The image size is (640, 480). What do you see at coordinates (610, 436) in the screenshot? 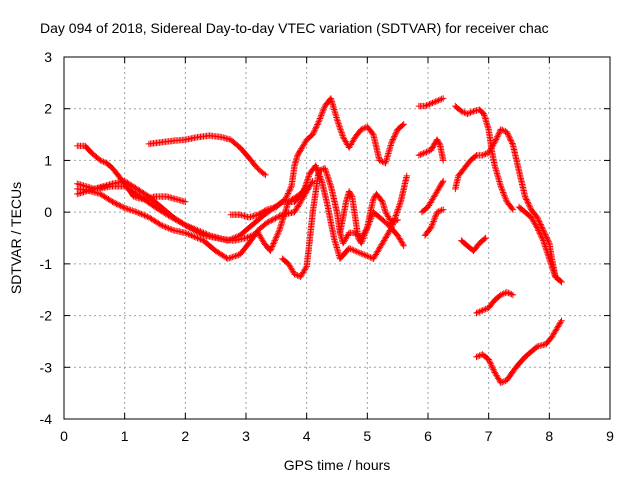
I see `x-tick-label: 9` at bounding box center [610, 436].